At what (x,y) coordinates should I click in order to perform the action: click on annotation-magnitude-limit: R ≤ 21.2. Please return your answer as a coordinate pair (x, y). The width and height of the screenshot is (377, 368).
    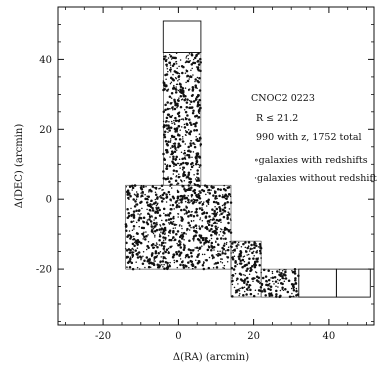
    Looking at the image, I should click on (277, 118).